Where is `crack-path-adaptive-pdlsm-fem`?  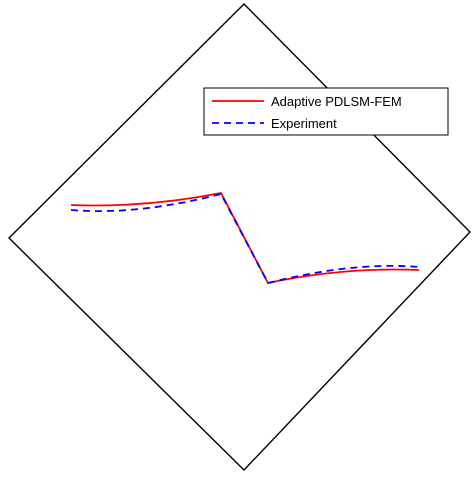 crack-path-adaptive-pdlsm-fem is located at coordinates (245, 238).